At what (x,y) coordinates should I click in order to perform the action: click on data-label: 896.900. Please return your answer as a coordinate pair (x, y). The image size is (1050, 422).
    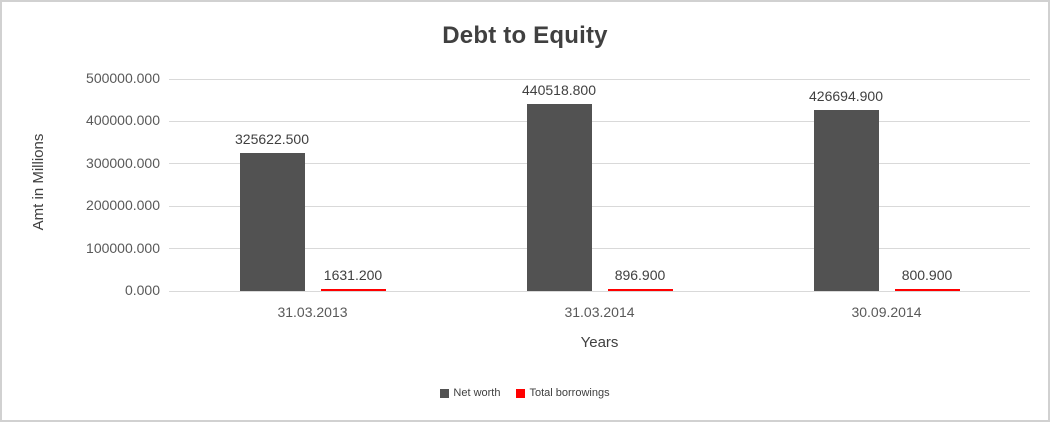
    Looking at the image, I should click on (640, 274).